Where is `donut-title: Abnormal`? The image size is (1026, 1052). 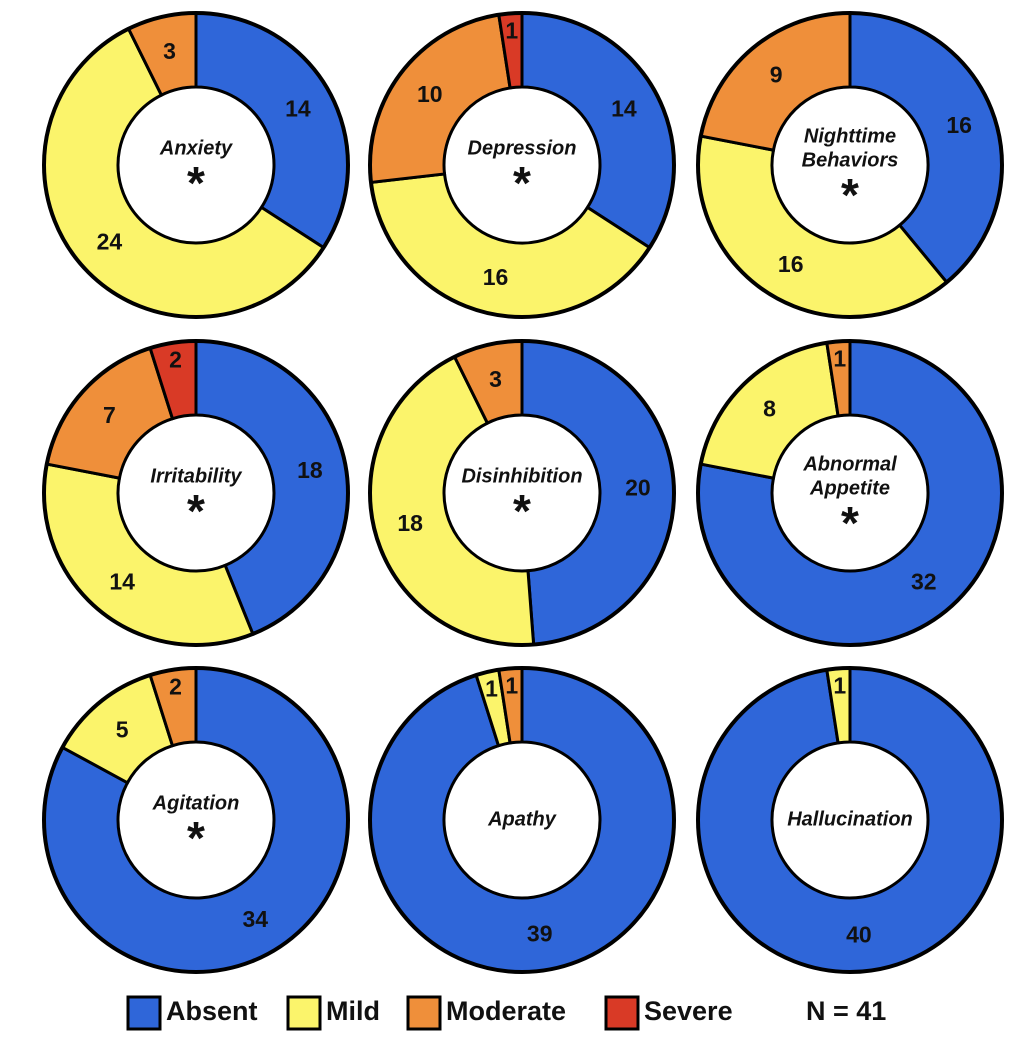
donut-title: Abnormal is located at coordinates (849, 464).